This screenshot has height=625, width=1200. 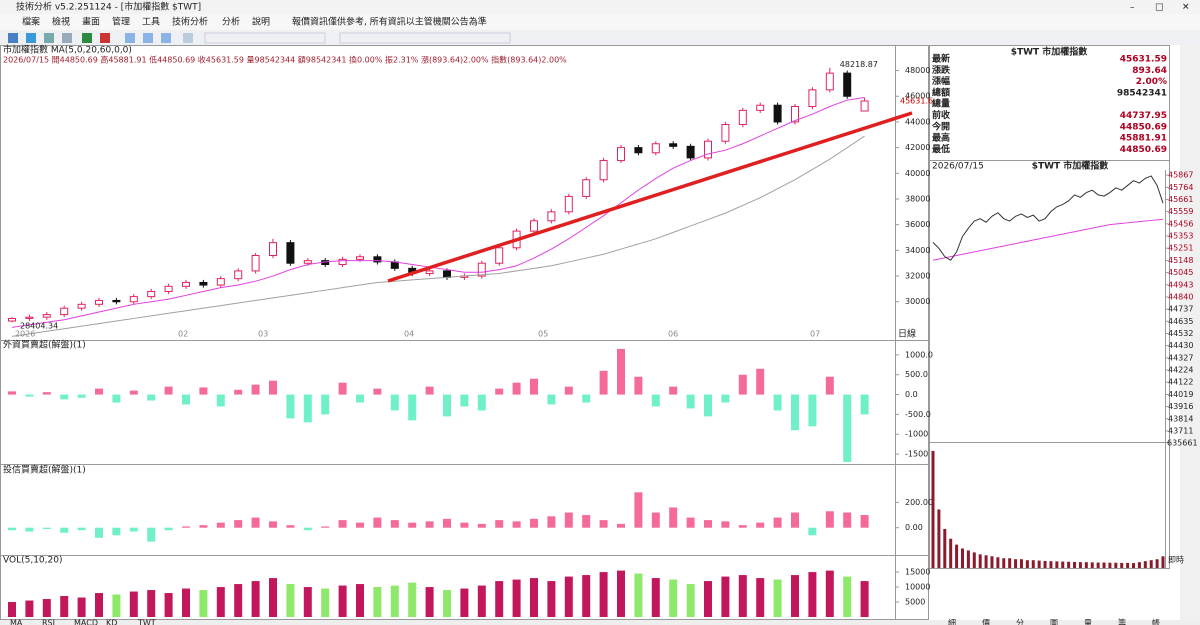 I want to click on tab: TWT, so click(x=146, y=622).